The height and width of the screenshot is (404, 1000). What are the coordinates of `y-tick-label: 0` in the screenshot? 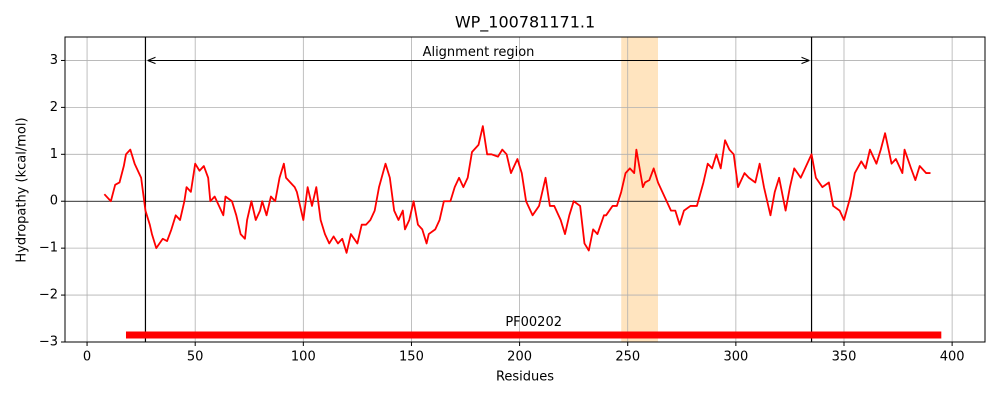 It's located at (54, 201).